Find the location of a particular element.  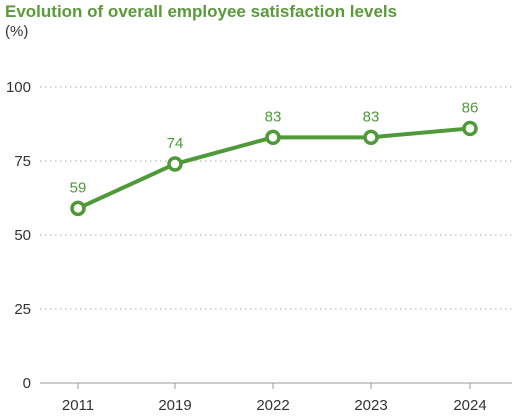

x-tick-label: 2011 is located at coordinates (78, 405).